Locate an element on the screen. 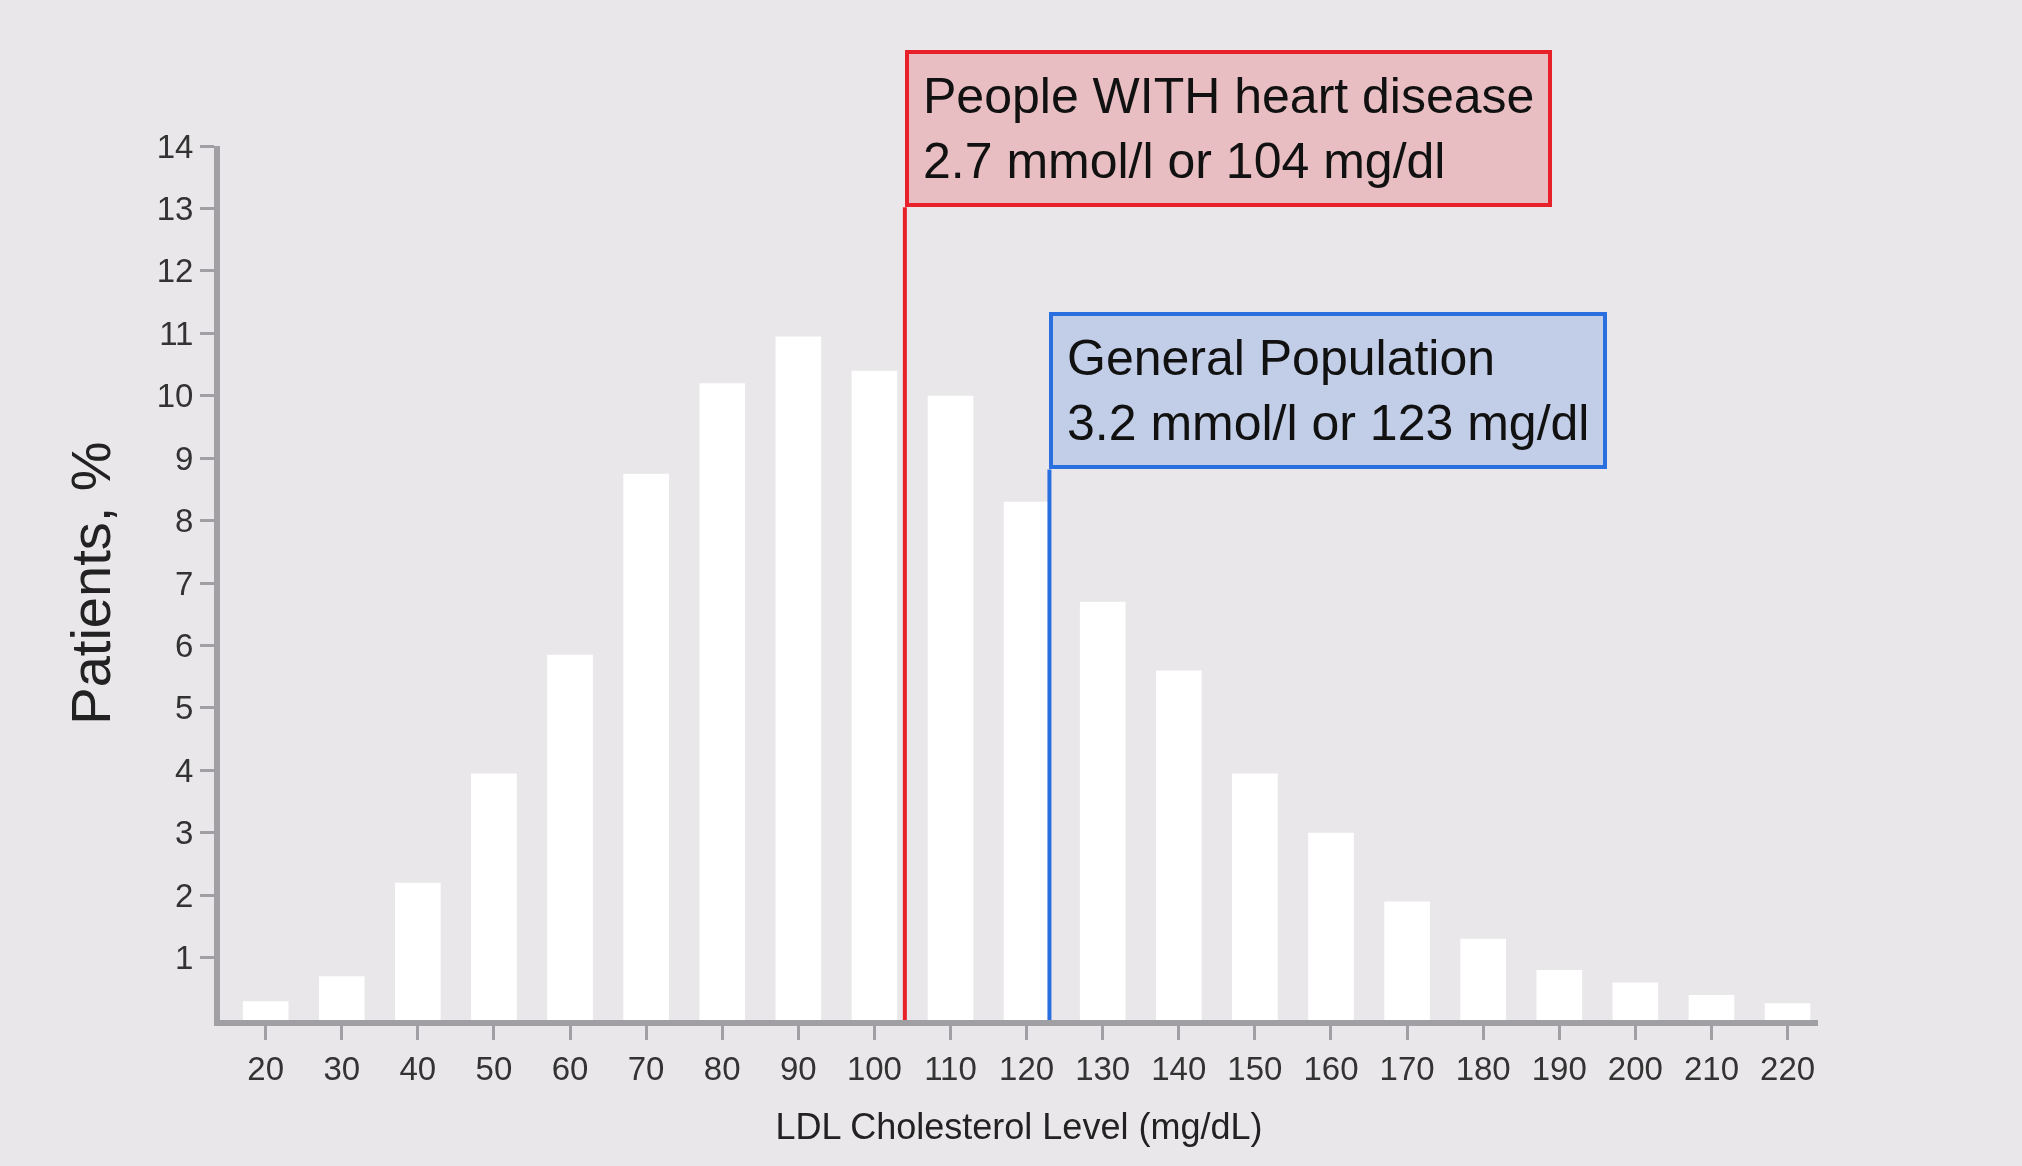  y-tick-label: 1 is located at coordinates (184, 958).